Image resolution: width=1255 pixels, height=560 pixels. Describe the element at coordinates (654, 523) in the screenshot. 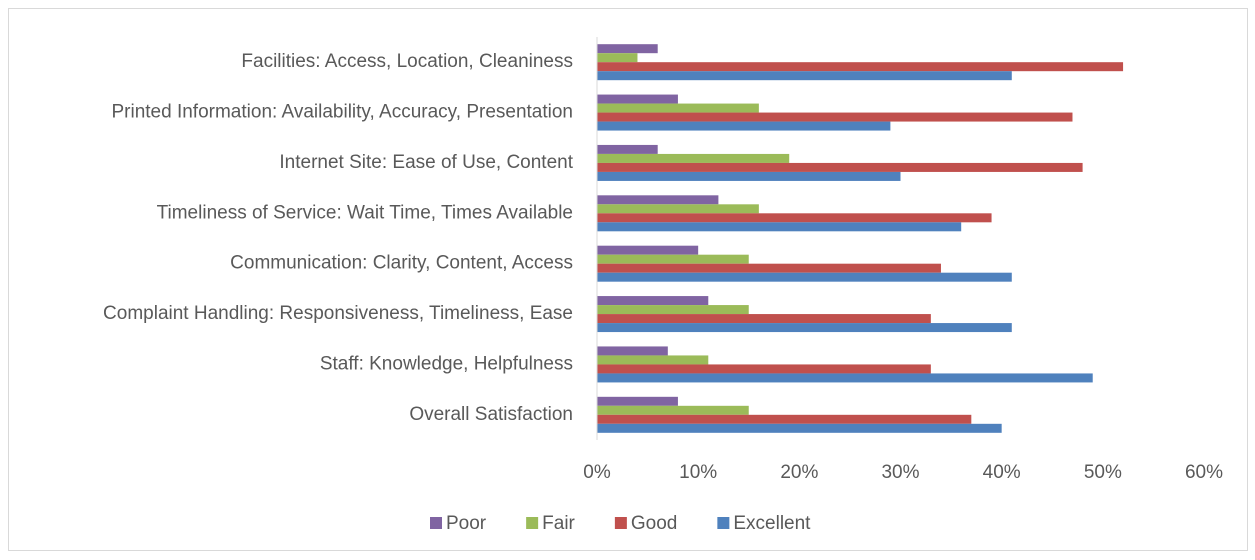

I see `legend-label: Good` at that location.